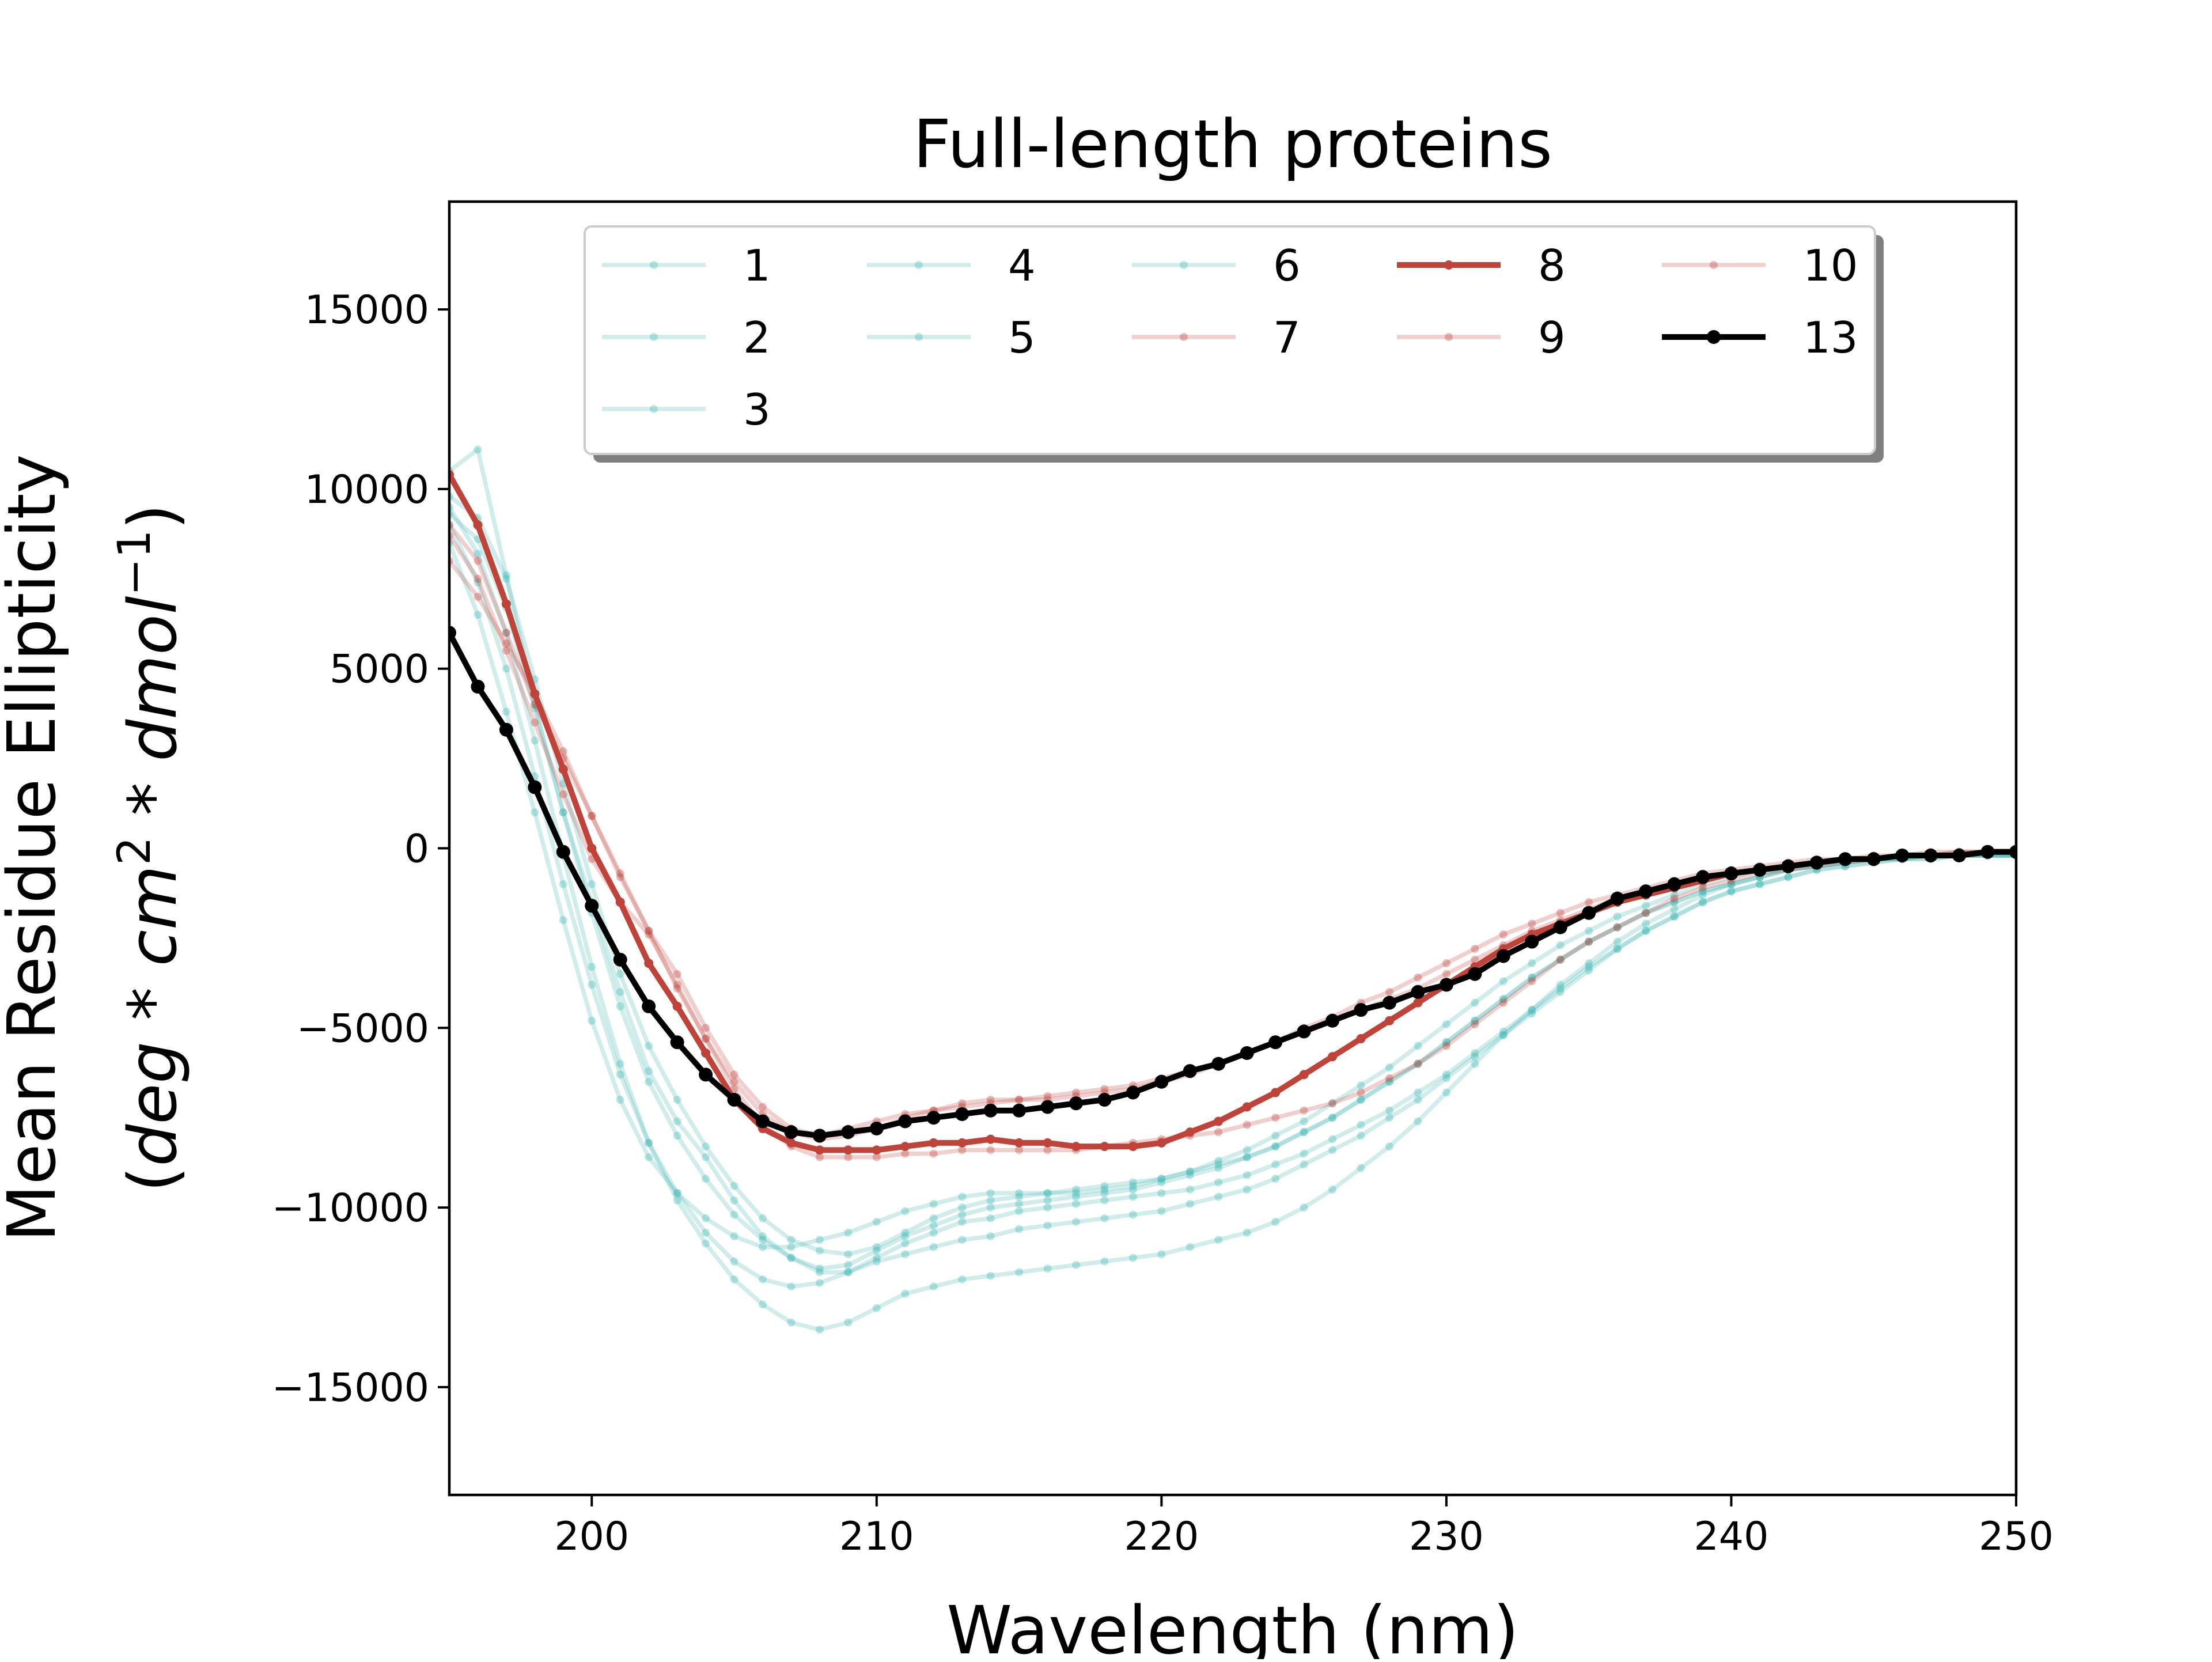  Describe the element at coordinates (1830, 338) in the screenshot. I see `legend-label: 13` at that location.